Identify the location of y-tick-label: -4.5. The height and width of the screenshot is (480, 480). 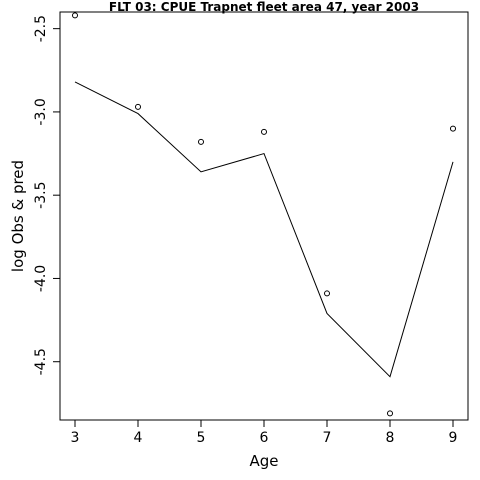
(41, 361).